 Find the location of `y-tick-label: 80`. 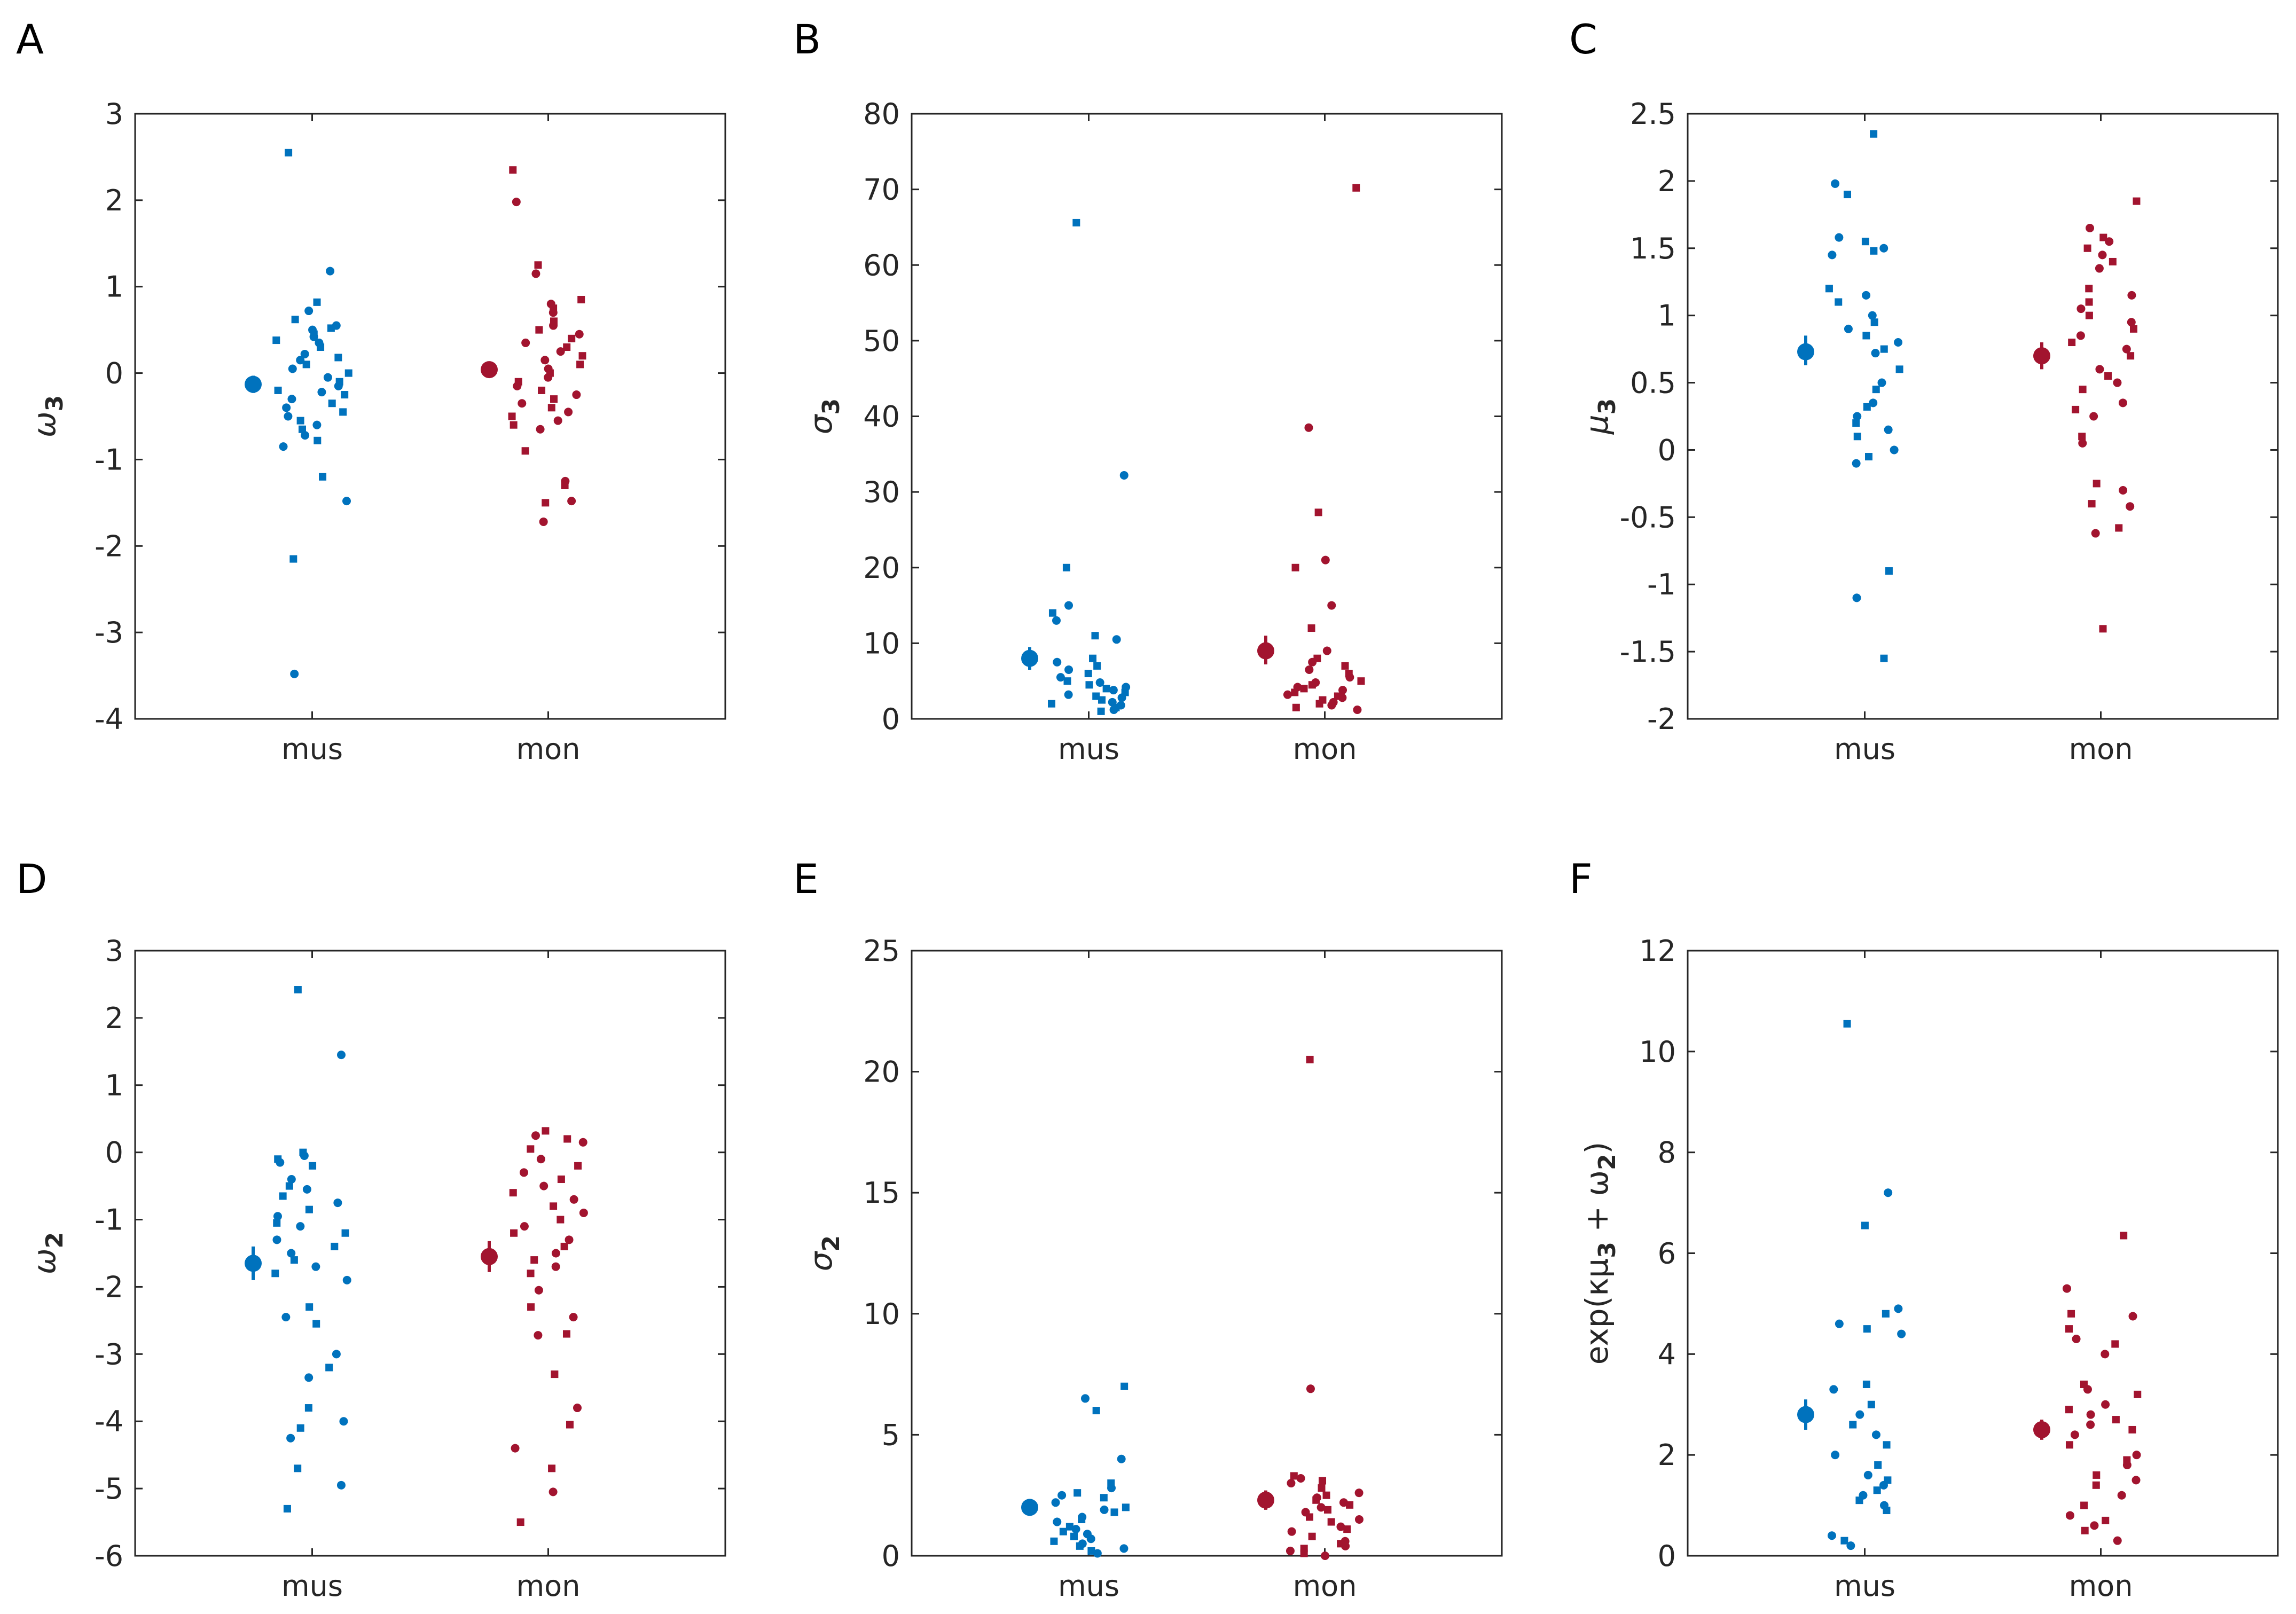

y-tick-label: 80 is located at coordinates (881, 114).